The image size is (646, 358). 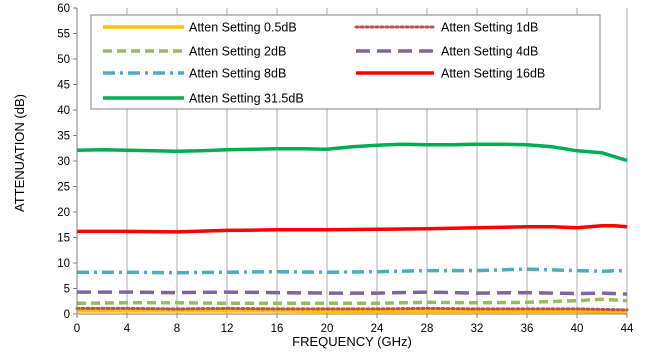 What do you see at coordinates (19, 153) in the screenshot?
I see `y-axis-title: ATTENUATION (dB)` at bounding box center [19, 153].